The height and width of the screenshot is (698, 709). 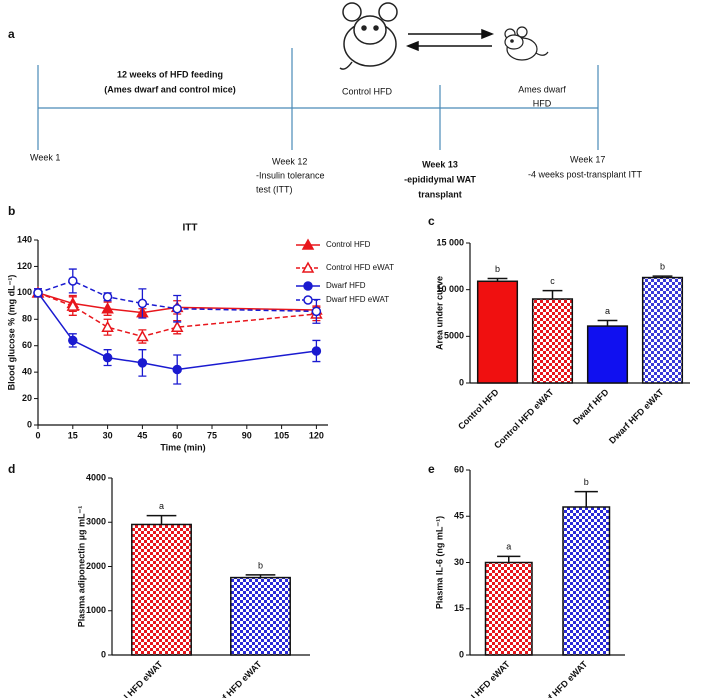 I want to click on week-label: Week 17, so click(x=587, y=159).